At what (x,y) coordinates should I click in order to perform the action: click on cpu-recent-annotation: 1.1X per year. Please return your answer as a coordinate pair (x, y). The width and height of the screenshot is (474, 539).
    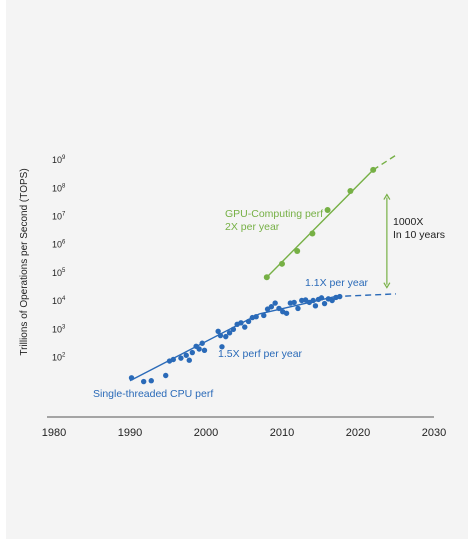
    Looking at the image, I should click on (337, 283).